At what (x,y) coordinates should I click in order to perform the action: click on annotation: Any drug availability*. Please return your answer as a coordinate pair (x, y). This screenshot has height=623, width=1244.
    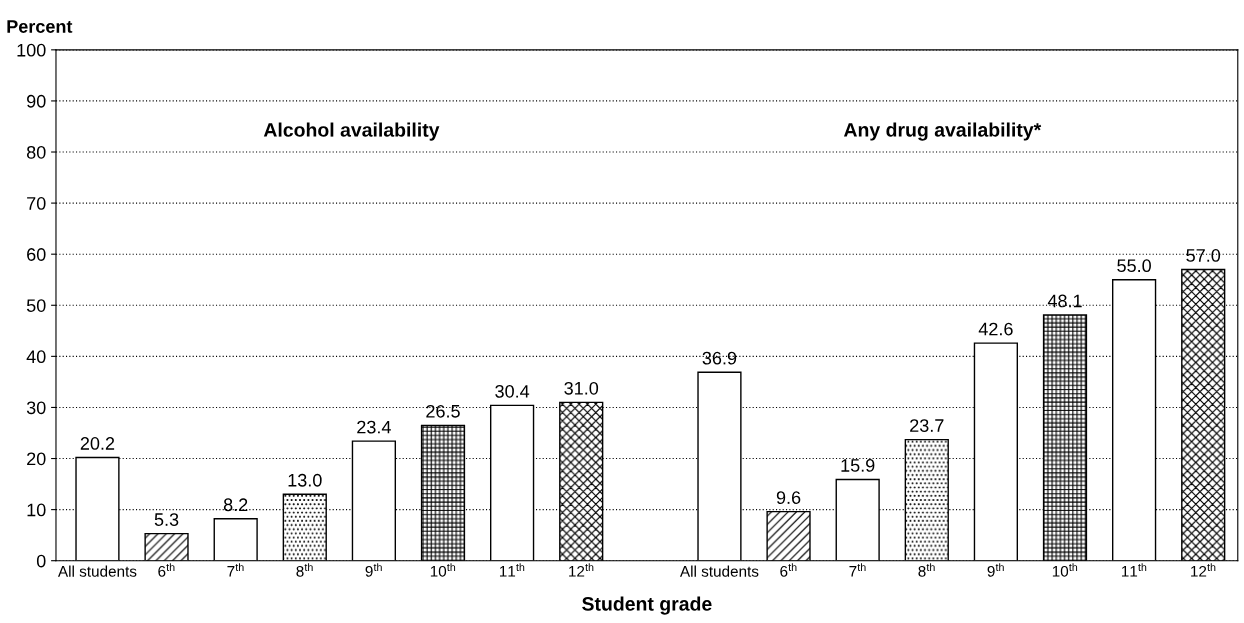
    Looking at the image, I should click on (942, 131).